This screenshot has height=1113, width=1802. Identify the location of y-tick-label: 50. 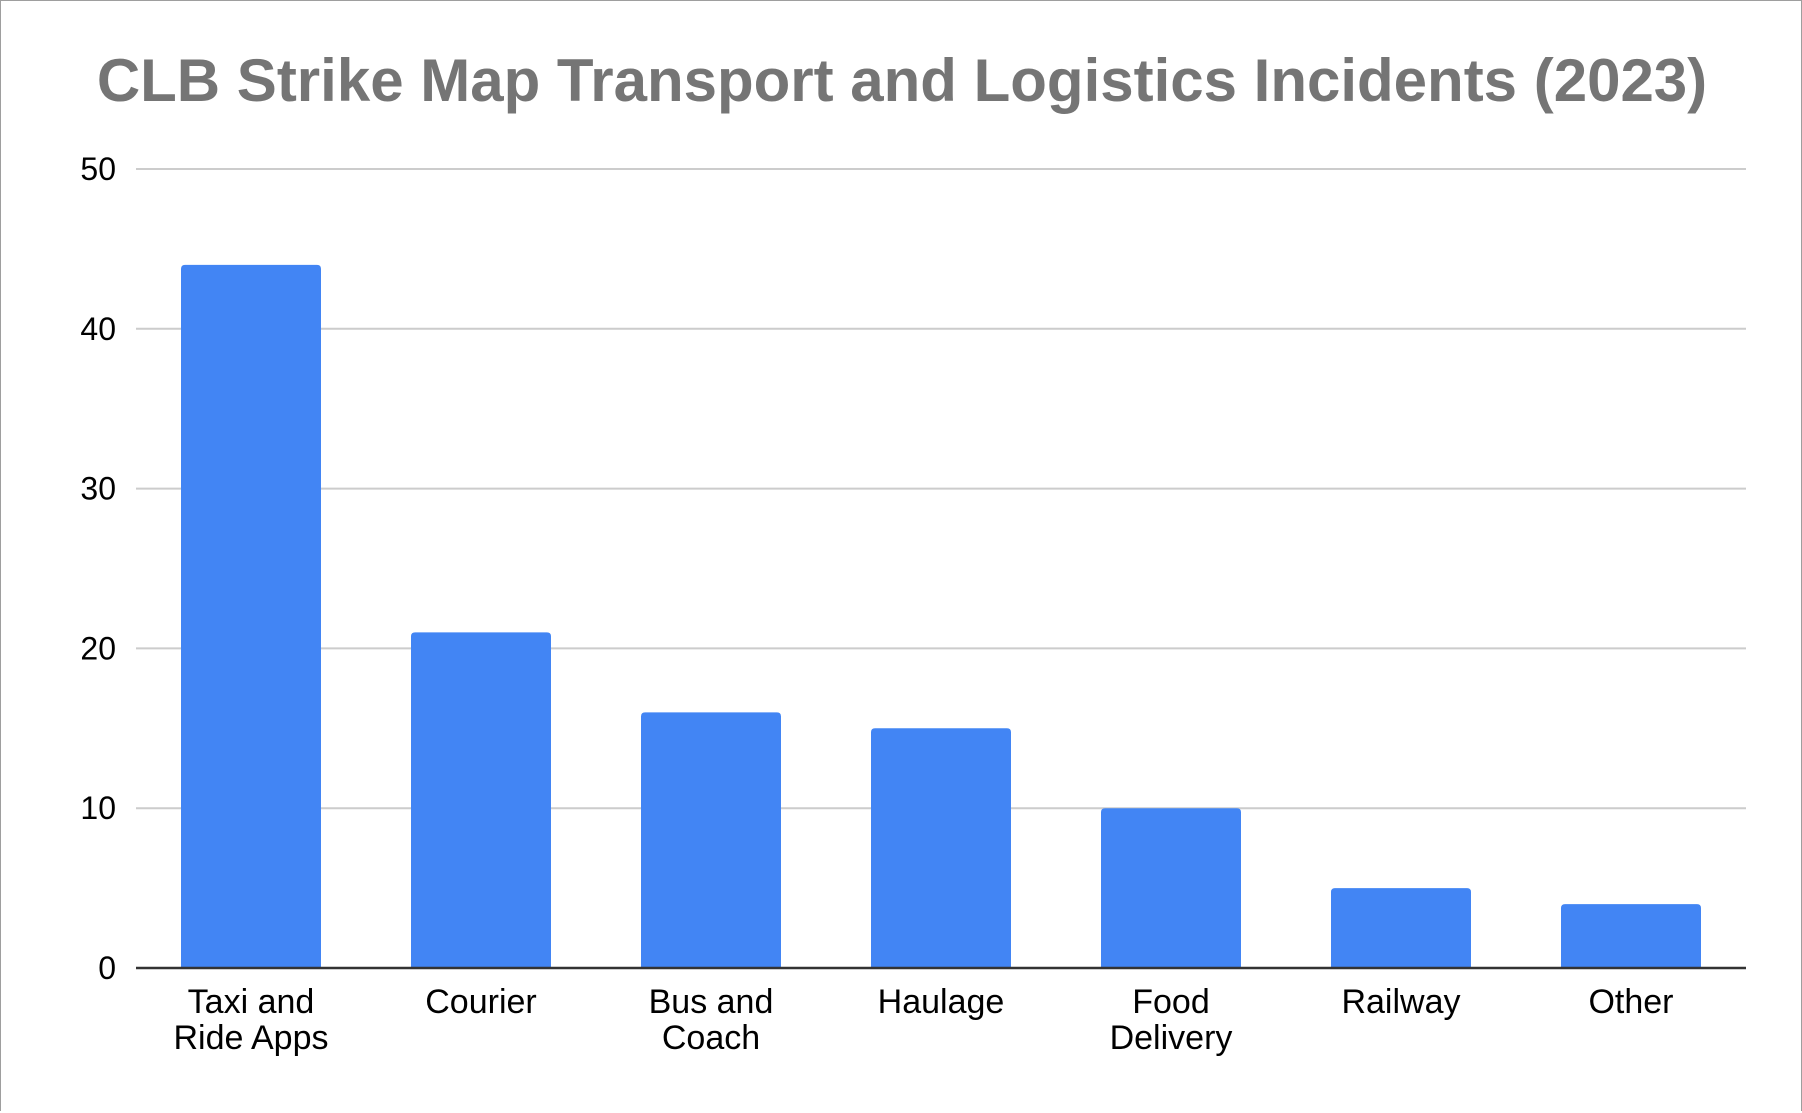
(98, 169).